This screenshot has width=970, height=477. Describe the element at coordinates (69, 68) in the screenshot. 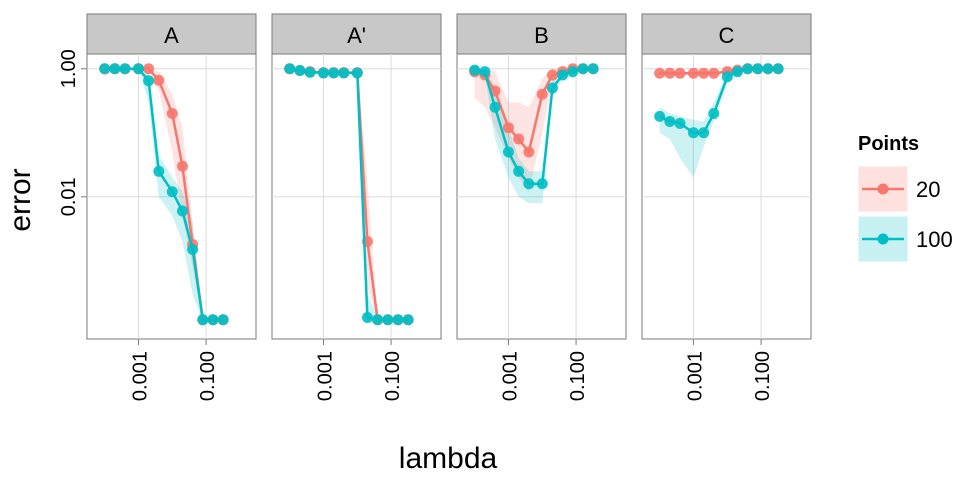

I see `y-tick-label: 1.00` at that location.